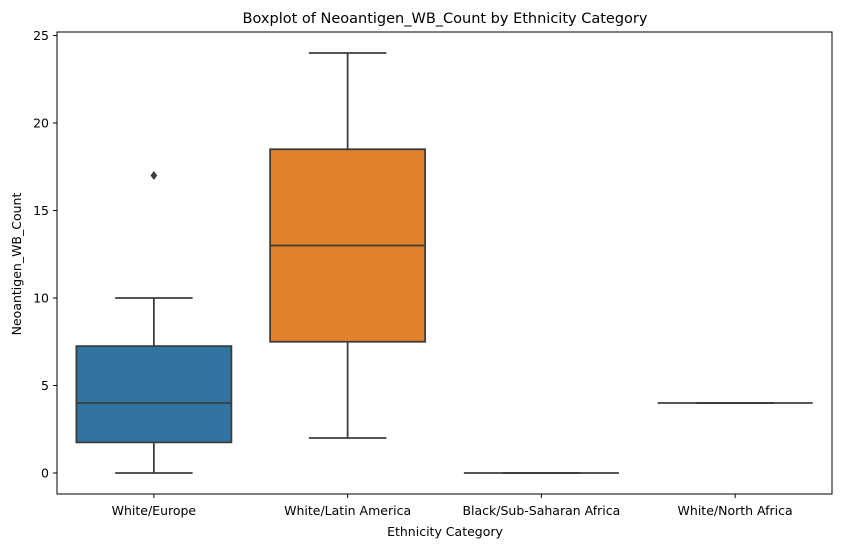 Image resolution: width=842 pixels, height=547 pixels. What do you see at coordinates (154, 175) in the screenshot?
I see `outlier-point` at bounding box center [154, 175].